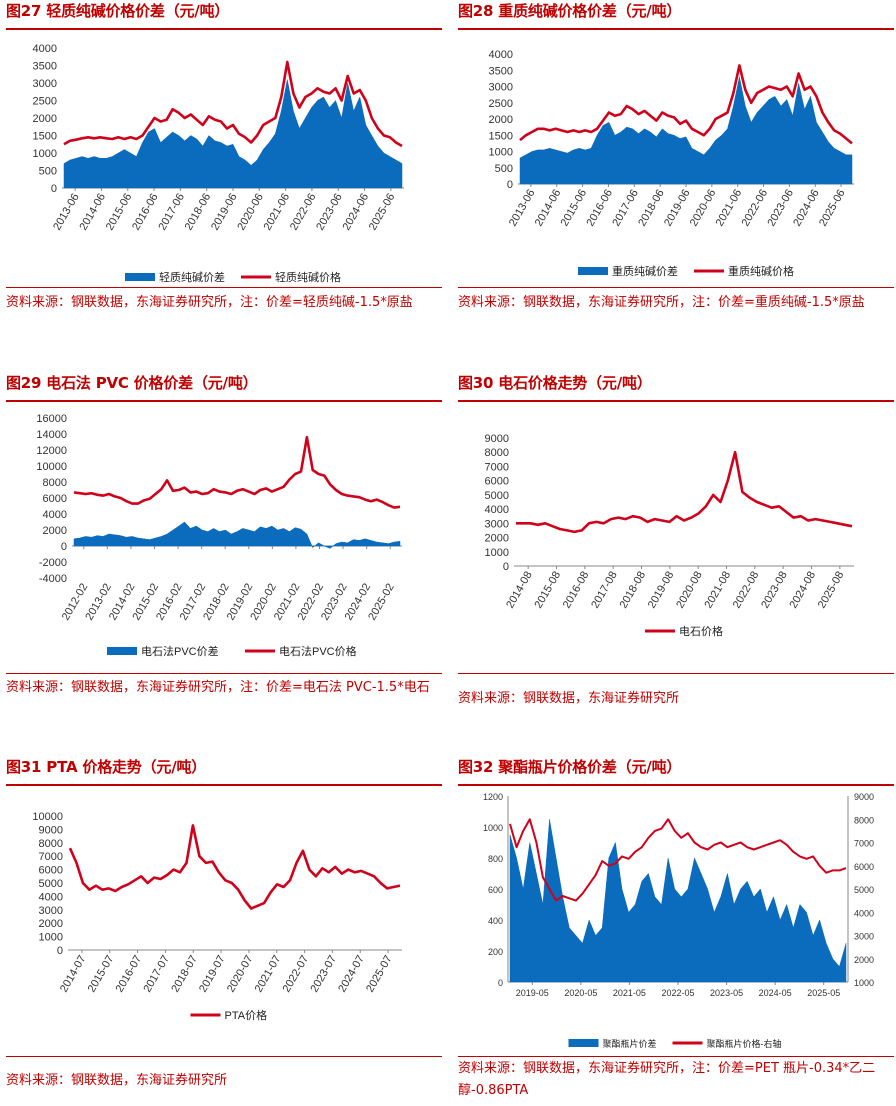 The image size is (896, 1106). What do you see at coordinates (212, 974) in the screenshot?
I see `x-tick-label: 2019-07` at bounding box center [212, 974].